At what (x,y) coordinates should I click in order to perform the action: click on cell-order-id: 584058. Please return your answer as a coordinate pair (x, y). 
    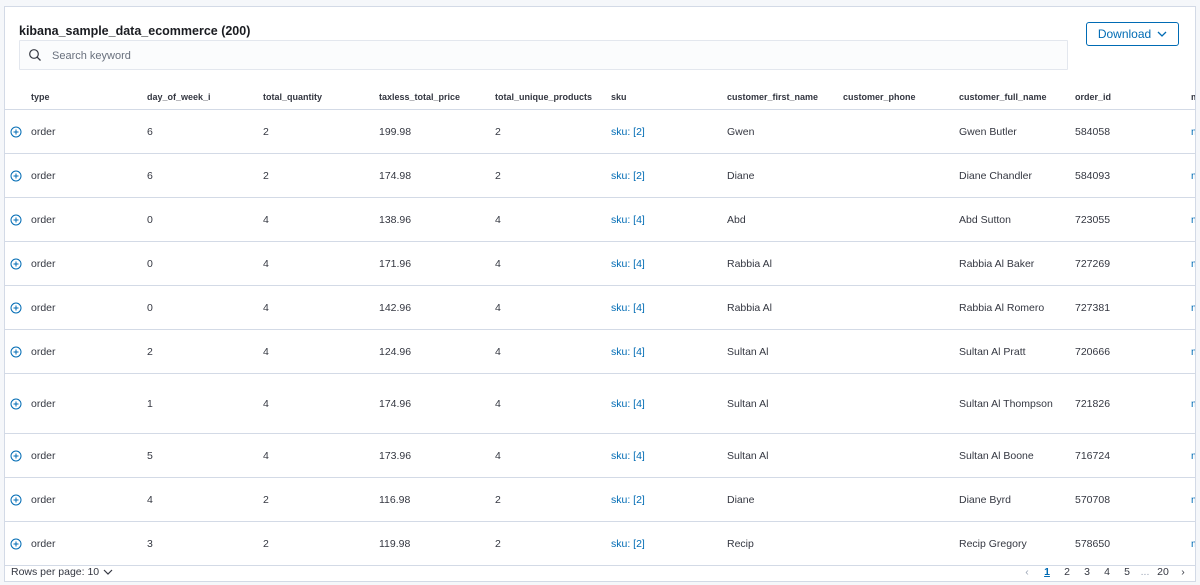
    Looking at the image, I should click on (1125, 131).